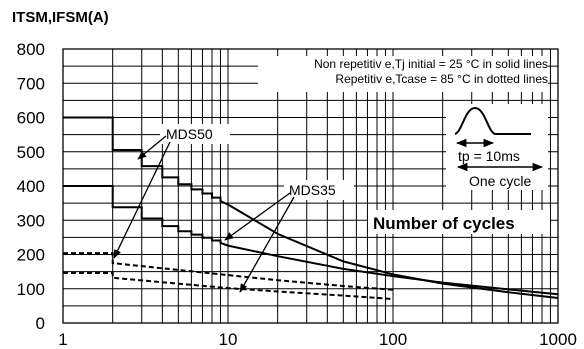  Describe the element at coordinates (31, 186) in the screenshot. I see `y-tick-label: 400` at that location.